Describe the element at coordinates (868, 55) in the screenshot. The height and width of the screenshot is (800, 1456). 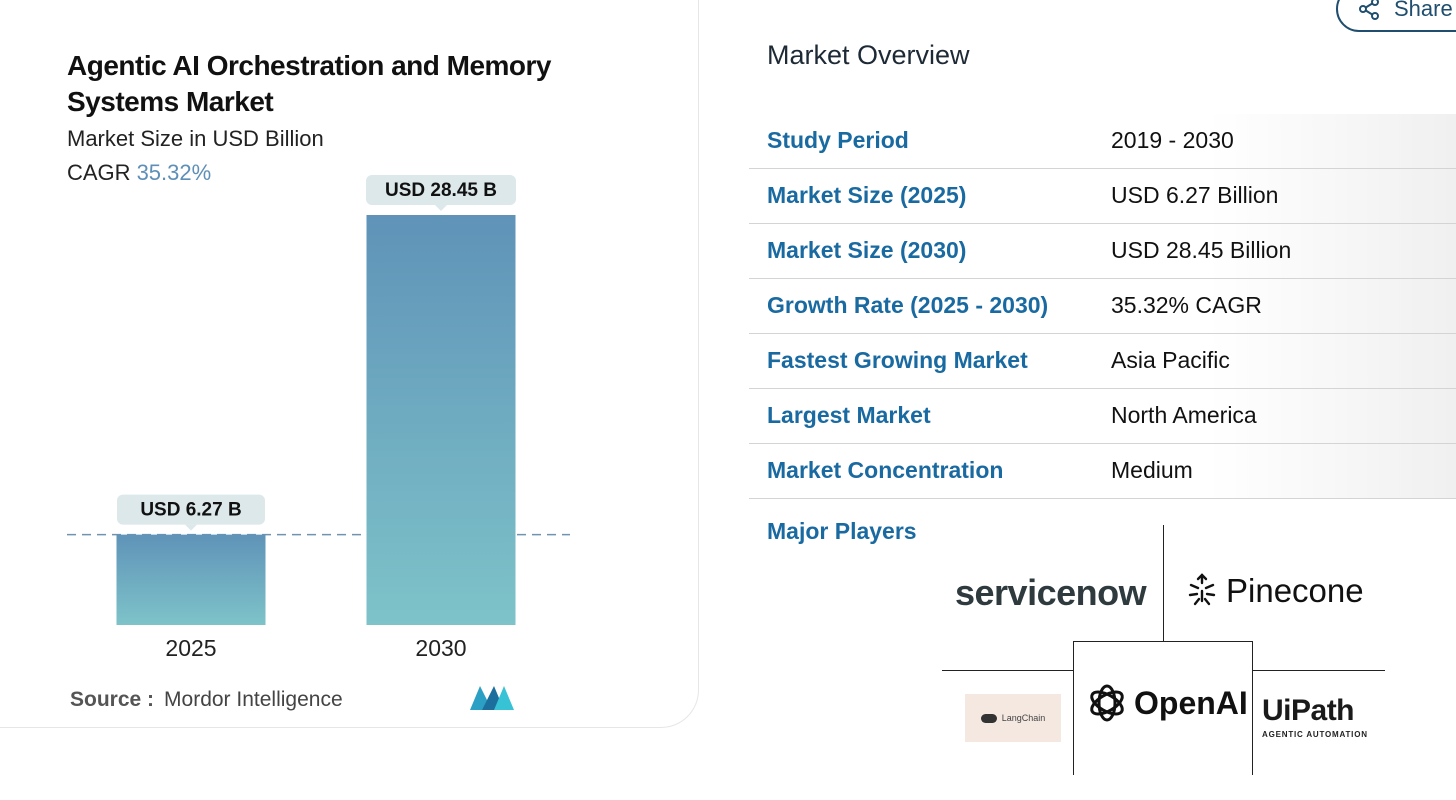
I see `market-overview-title: Market Overview` at that location.